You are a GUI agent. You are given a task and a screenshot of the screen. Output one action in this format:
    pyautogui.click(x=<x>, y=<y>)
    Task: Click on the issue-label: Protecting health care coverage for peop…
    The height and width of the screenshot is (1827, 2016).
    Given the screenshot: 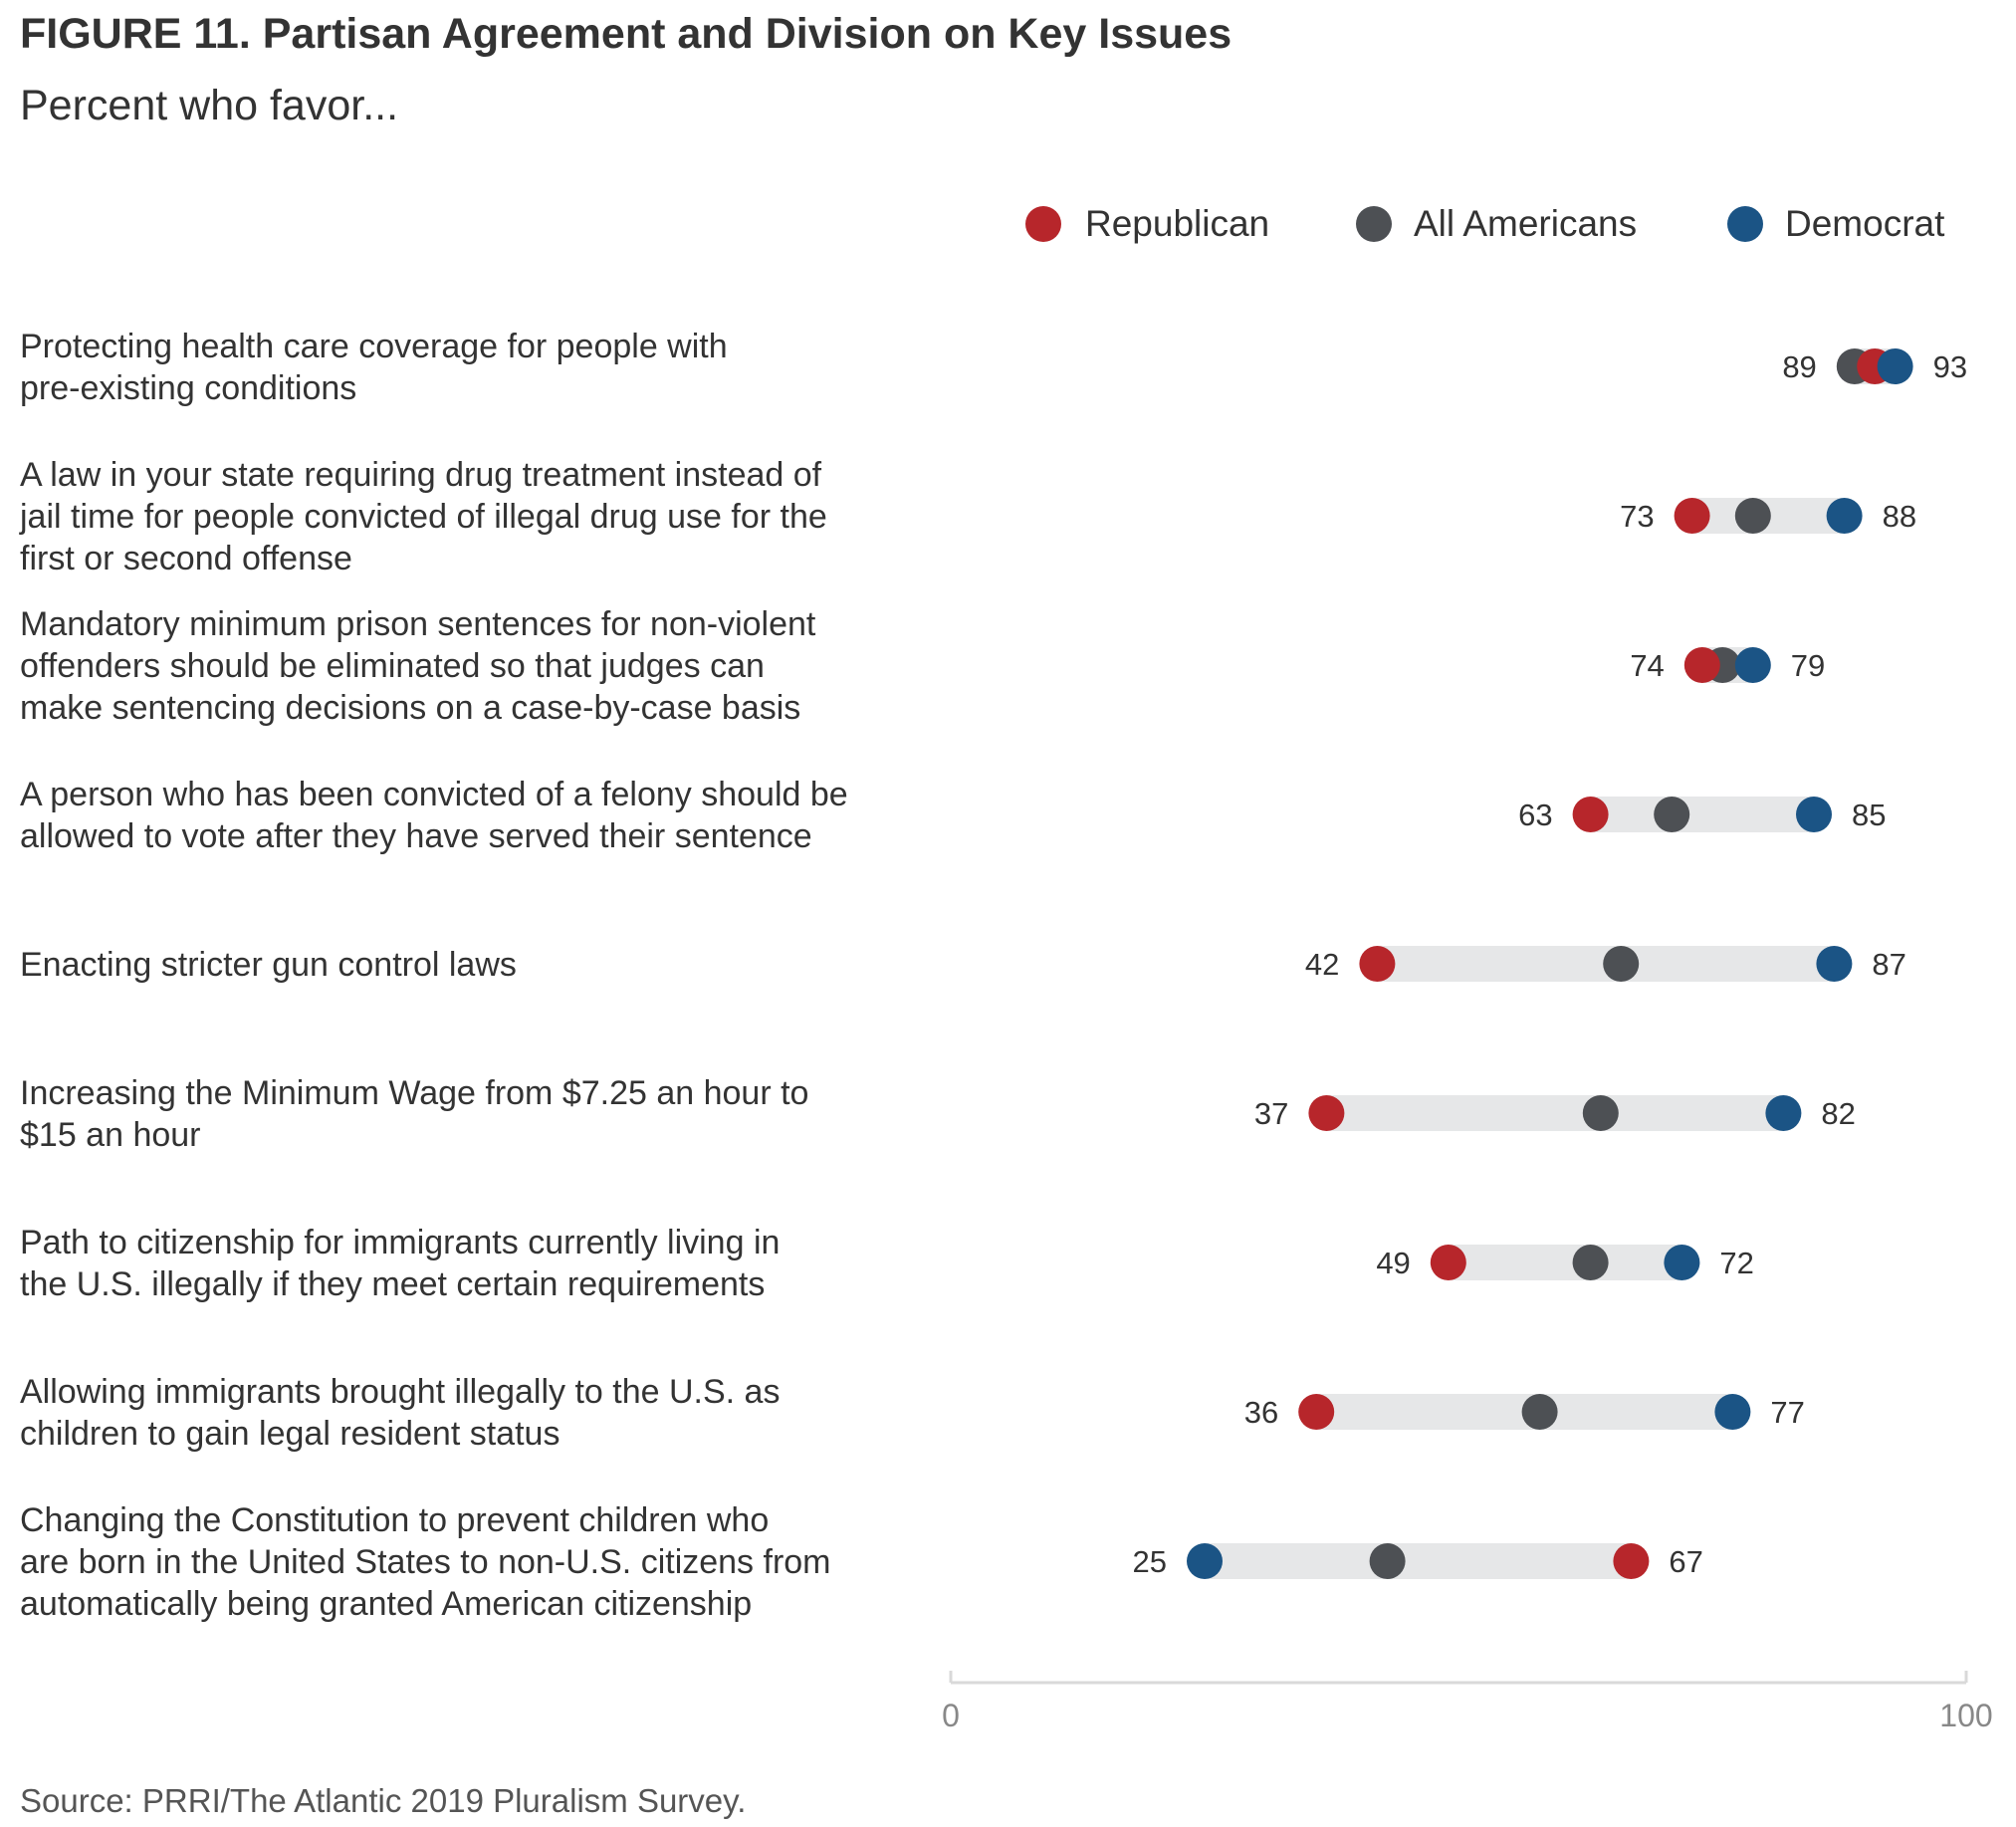 What is the action you would take?
    pyautogui.click(x=374, y=368)
    